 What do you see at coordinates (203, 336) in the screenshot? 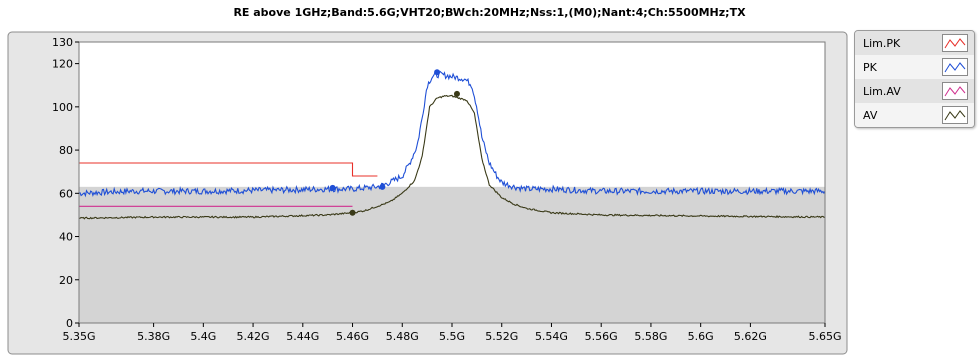
I see `x-tick-label: 5.4G` at bounding box center [203, 336].